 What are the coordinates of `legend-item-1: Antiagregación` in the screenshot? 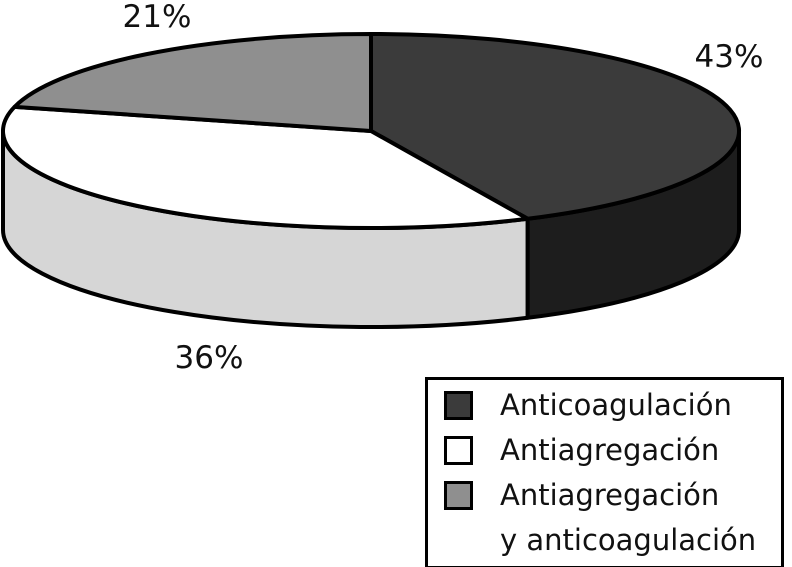 It's located at (612, 450).